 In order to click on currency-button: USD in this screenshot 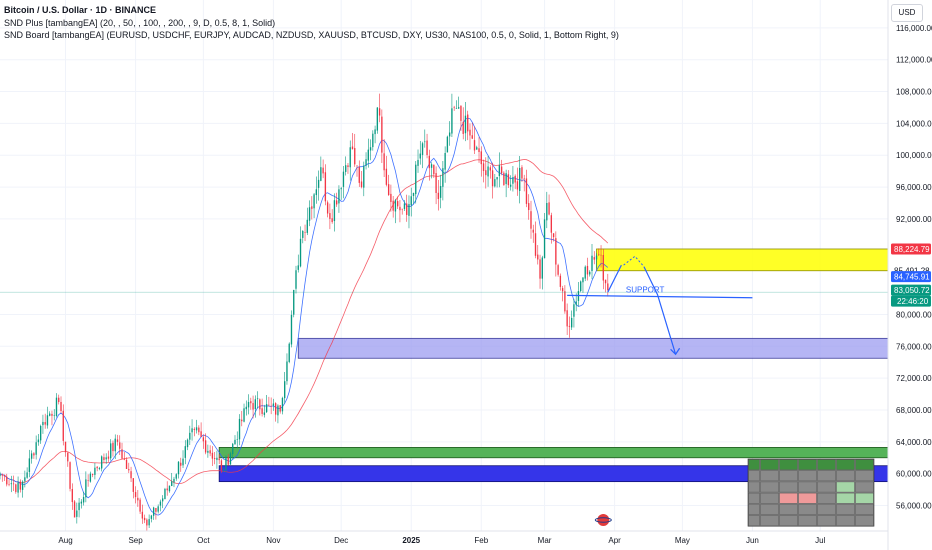, I will do `click(907, 13)`.